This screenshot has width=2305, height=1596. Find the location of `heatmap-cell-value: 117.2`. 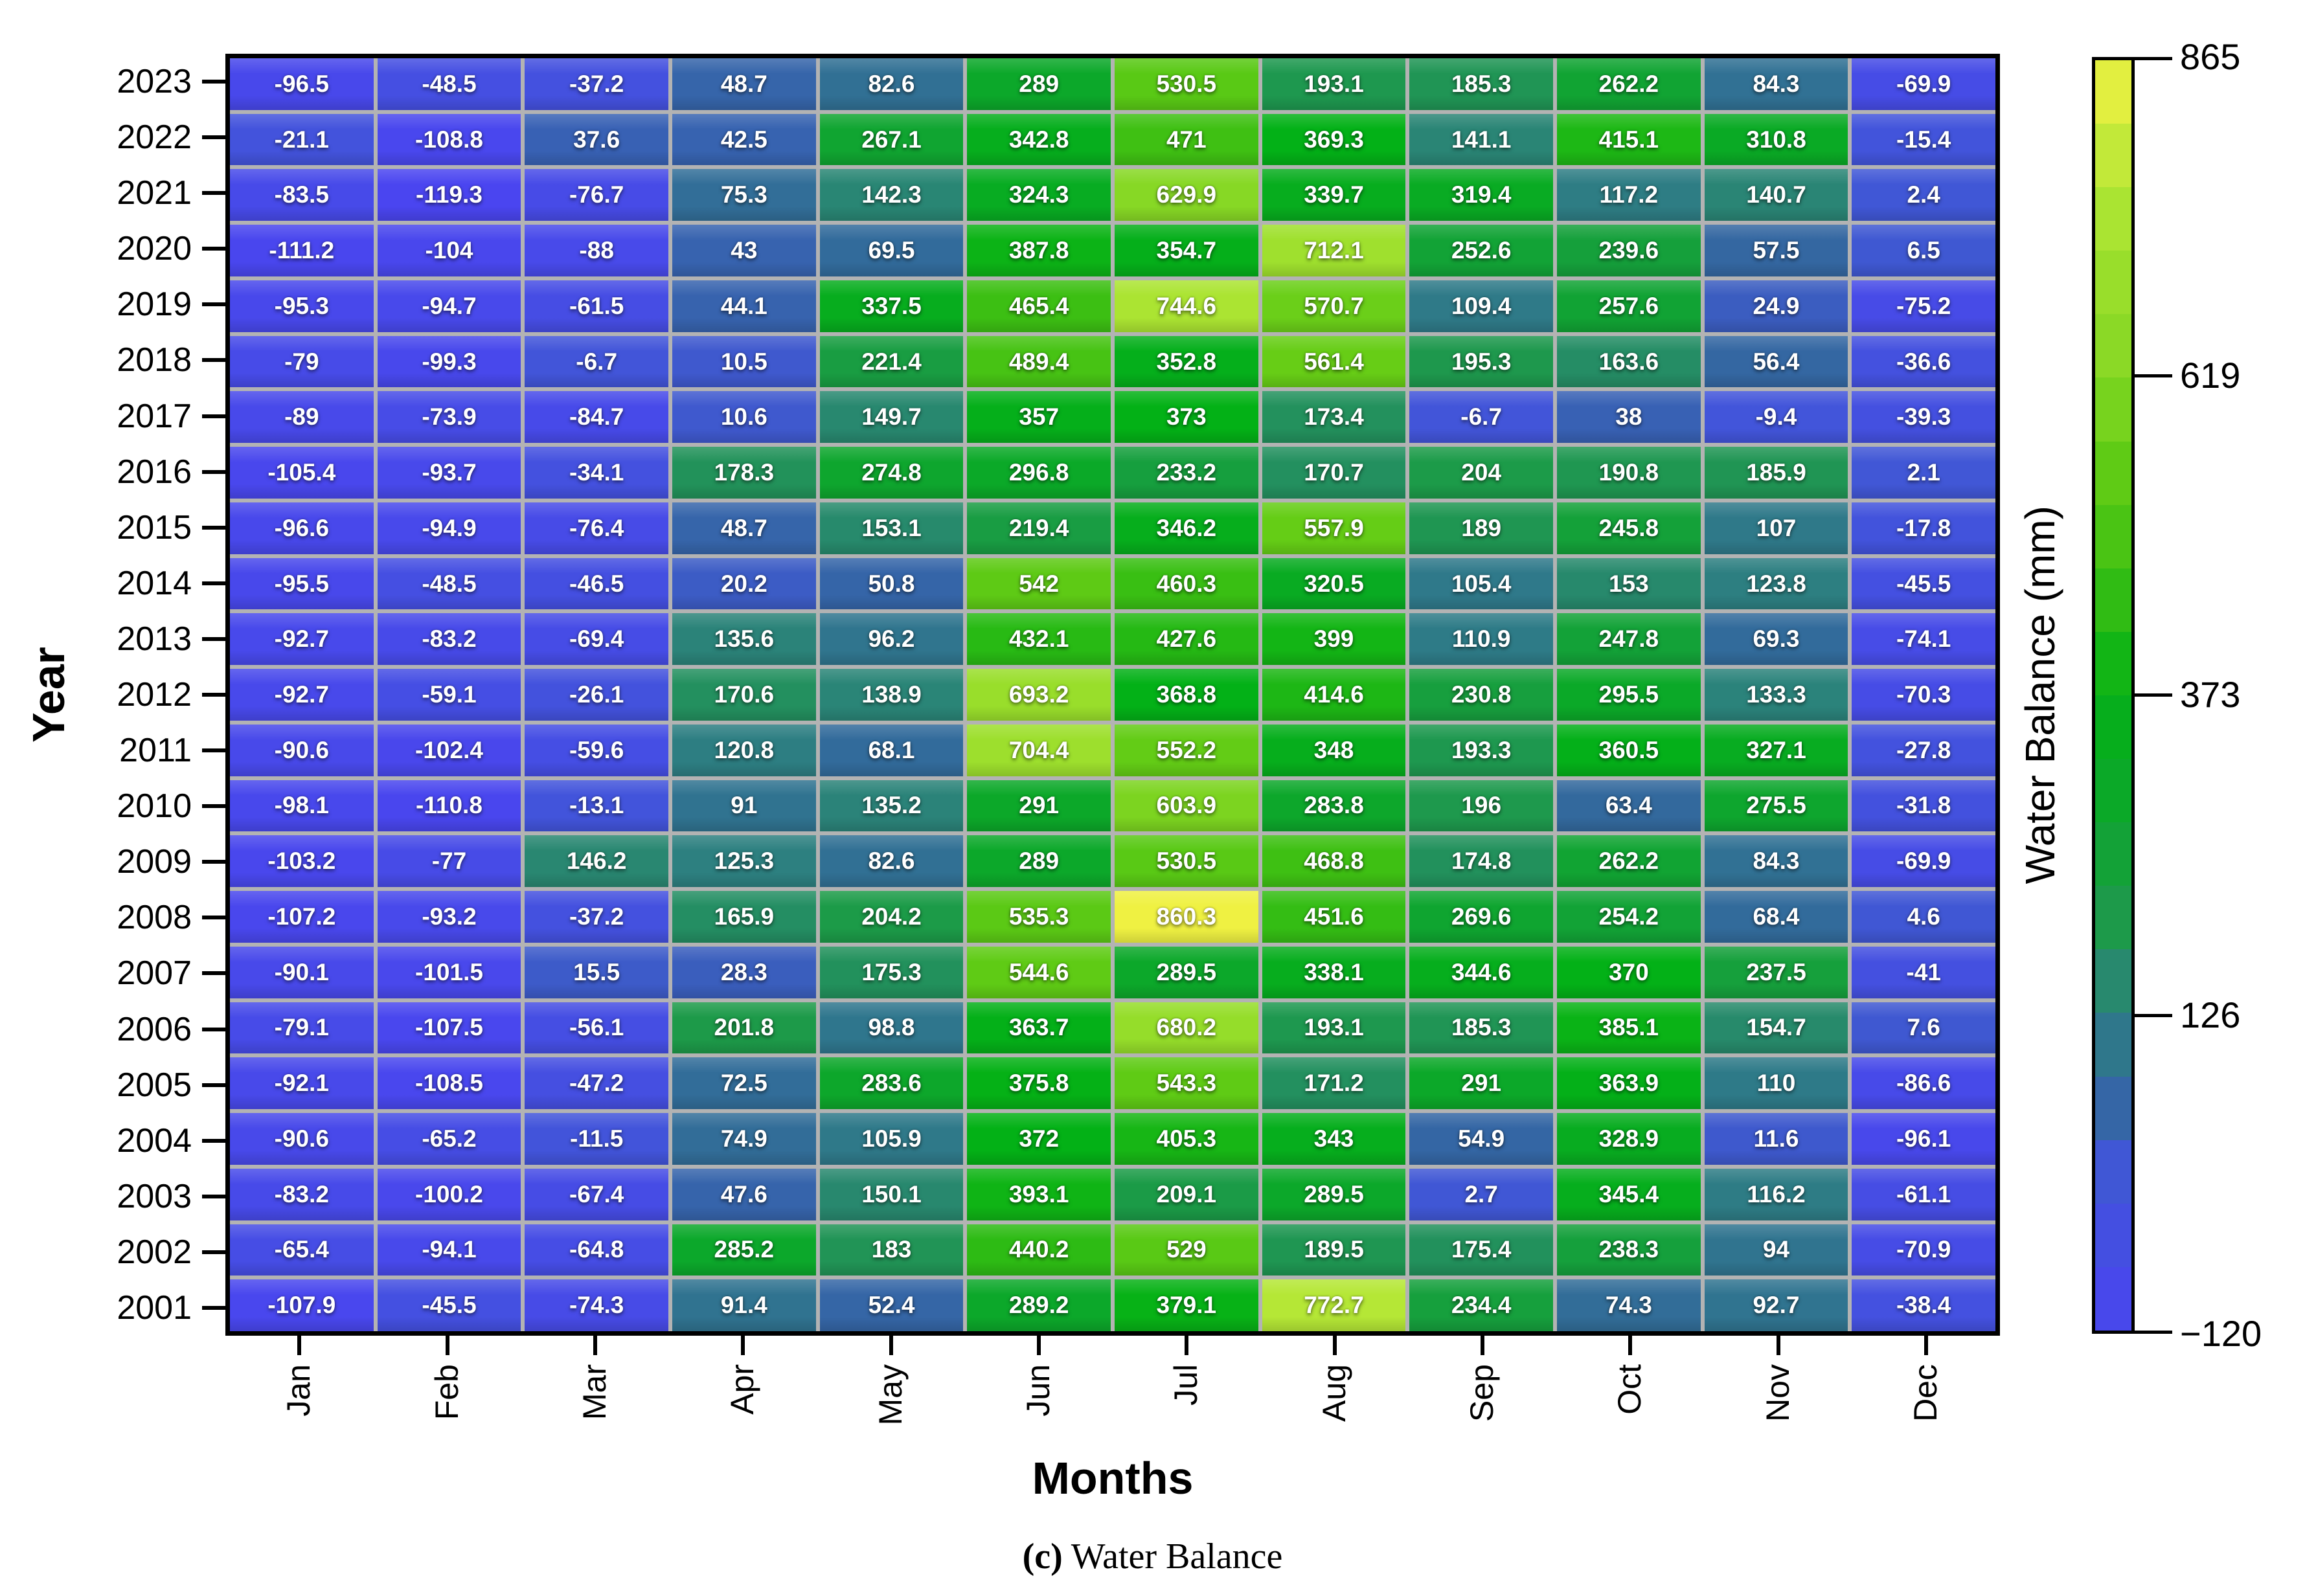

heatmap-cell-value: 117.2 is located at coordinates (1629, 194).